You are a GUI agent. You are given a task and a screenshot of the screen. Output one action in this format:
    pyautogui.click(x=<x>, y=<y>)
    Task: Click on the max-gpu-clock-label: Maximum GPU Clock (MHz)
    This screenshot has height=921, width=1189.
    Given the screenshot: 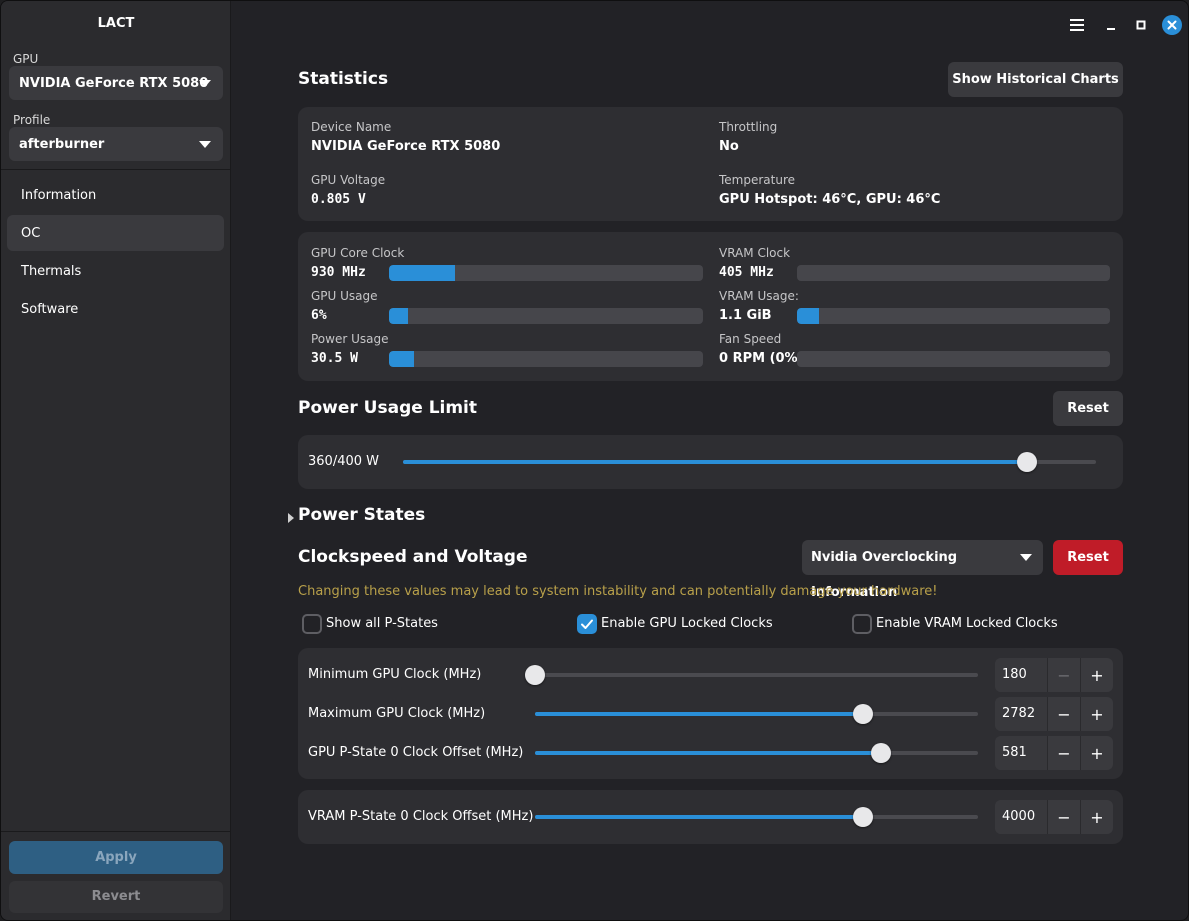 What is the action you would take?
    pyautogui.click(x=397, y=713)
    